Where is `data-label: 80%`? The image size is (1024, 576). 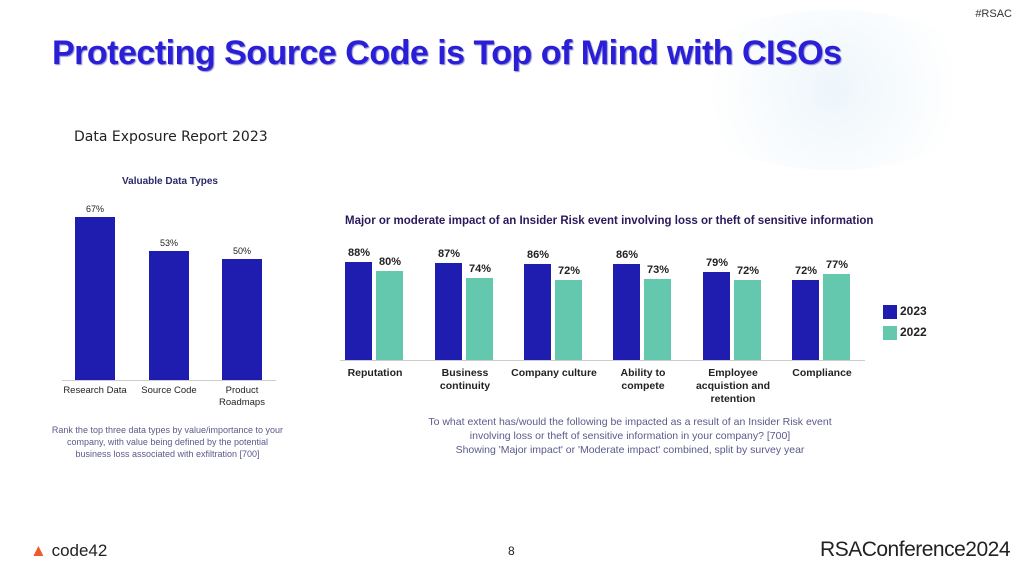
data-label: 80% is located at coordinates (390, 261).